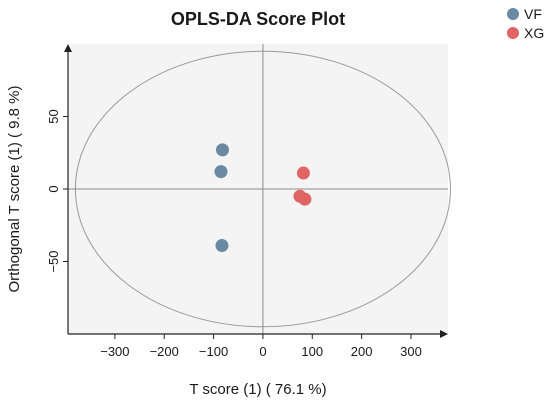 Image resolution: width=550 pixels, height=406 pixels. What do you see at coordinates (213, 351) in the screenshot?
I see `x-tick-label: −100` at bounding box center [213, 351].